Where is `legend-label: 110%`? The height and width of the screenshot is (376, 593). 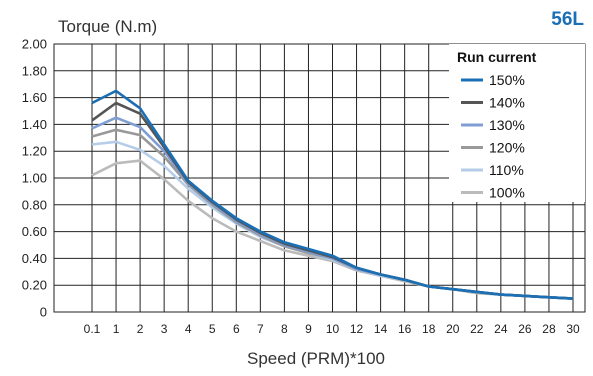 legend-label: 110% is located at coordinates (506, 170).